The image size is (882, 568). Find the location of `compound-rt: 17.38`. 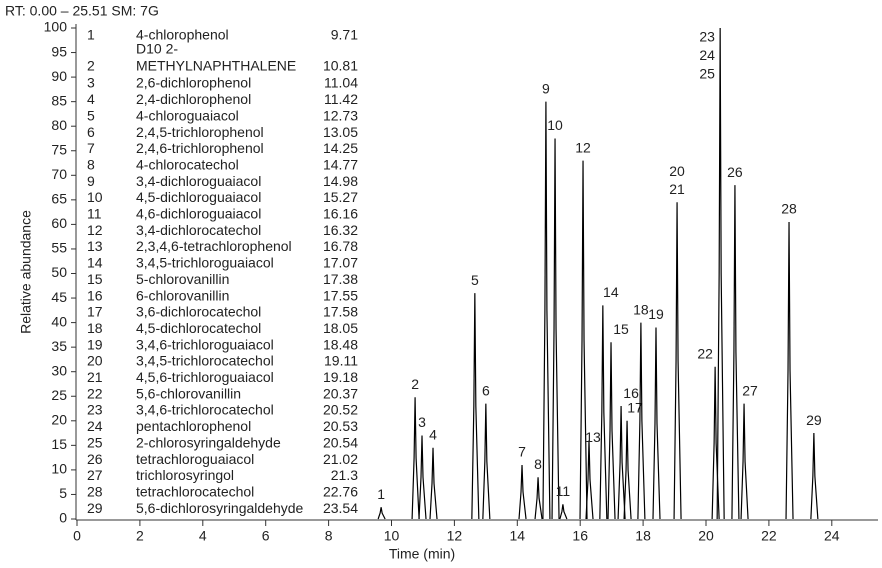

compound-rt: 17.38 is located at coordinates (340, 279).